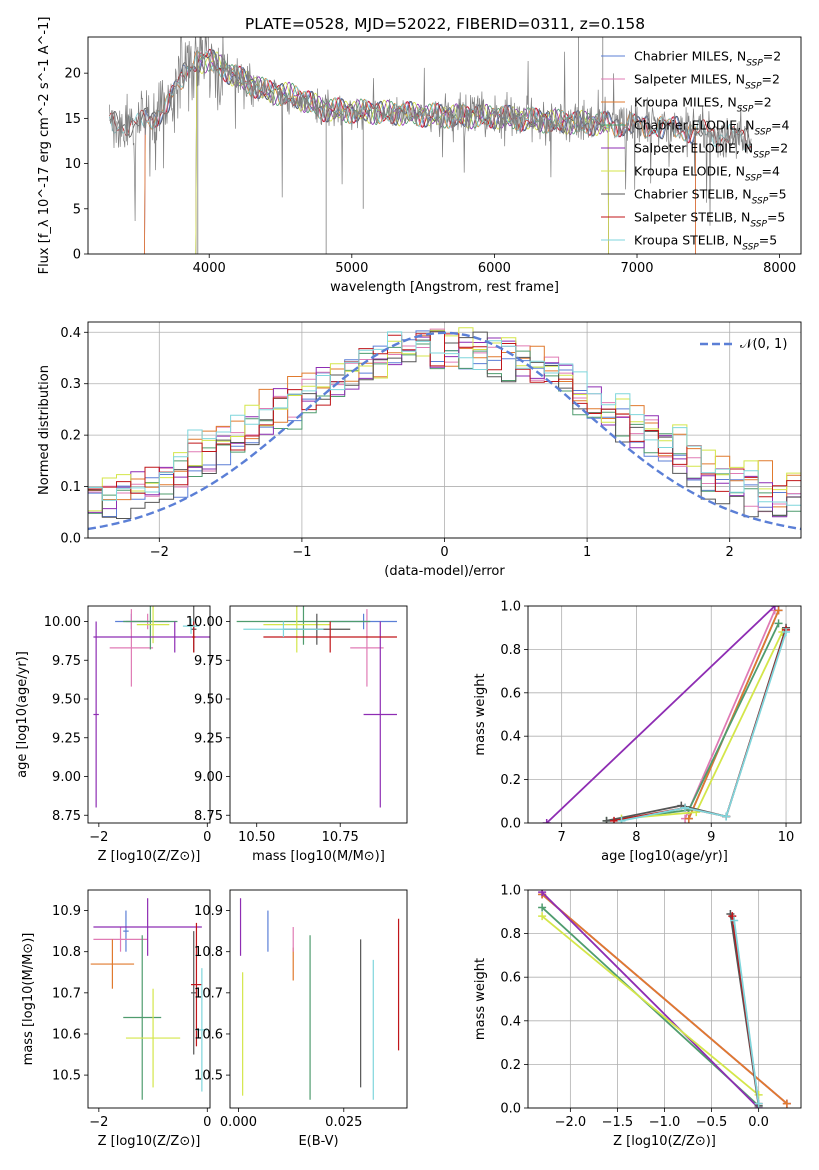  I want to click on legend-entry: 𝒩(0, 1), so click(763, 344).